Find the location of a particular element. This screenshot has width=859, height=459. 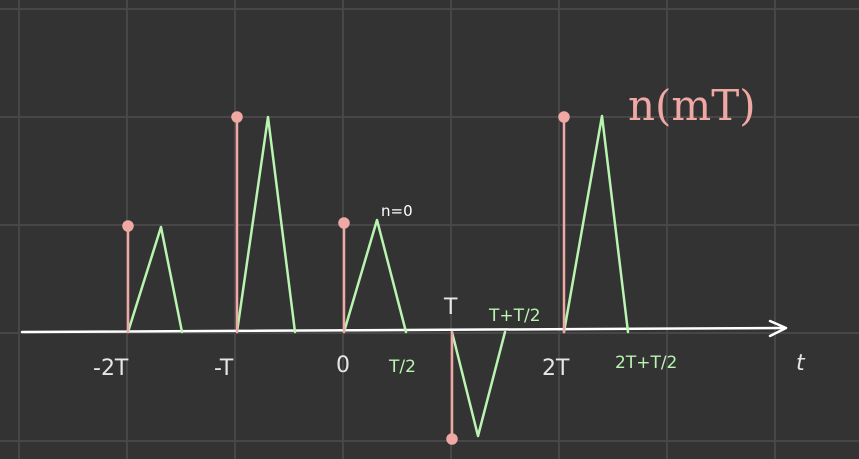

tick-label-2T: 2T is located at coordinates (556, 368).